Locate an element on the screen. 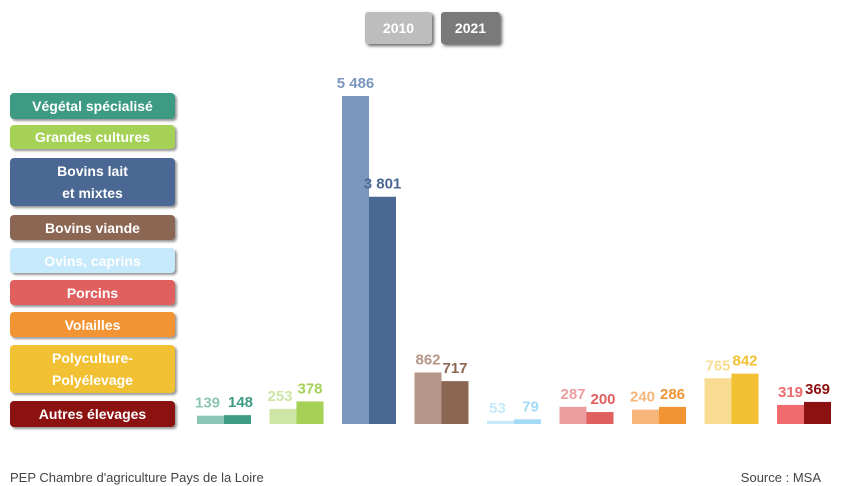 Image resolution: width=841 pixels, height=486 pixels. data-label: 148 is located at coordinates (240, 402).